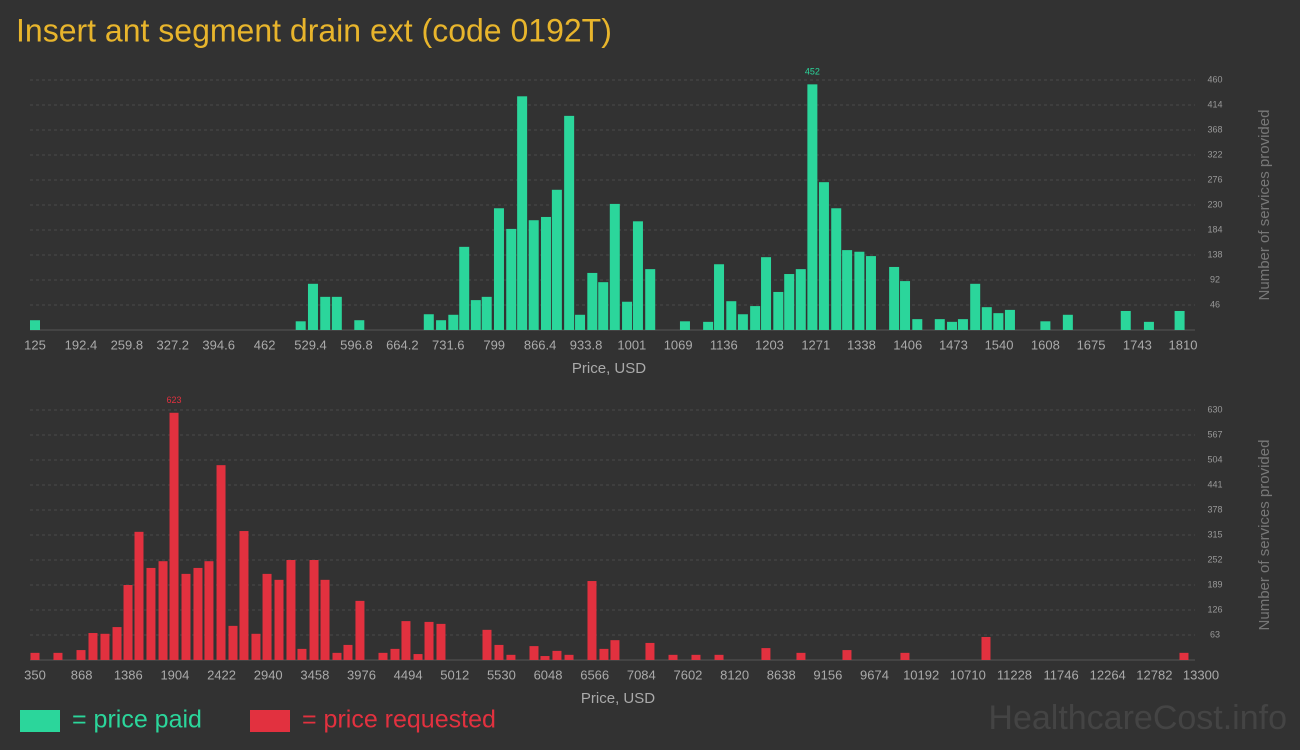  What do you see at coordinates (402, 344) in the screenshot?
I see `x-tick-label: 664.2` at bounding box center [402, 344].